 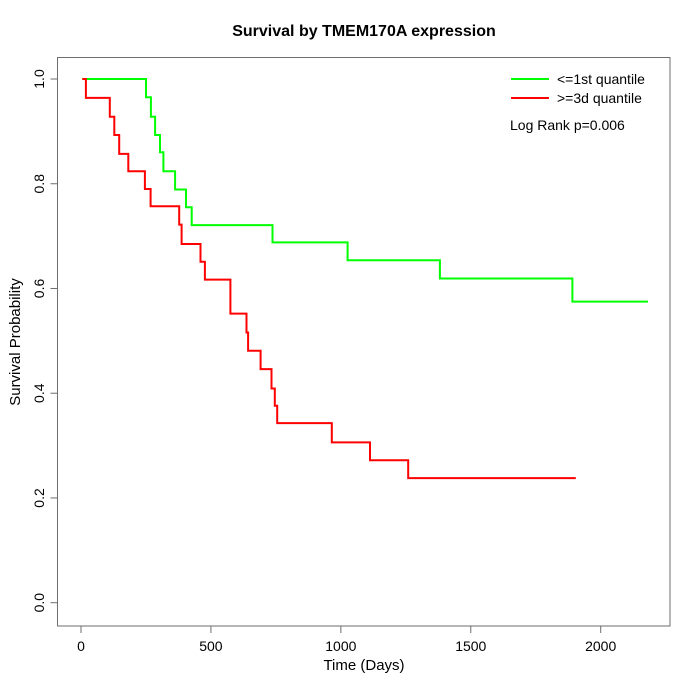 What do you see at coordinates (567, 125) in the screenshot?
I see `log-rank-annotation: Log Rank p=0.006` at bounding box center [567, 125].